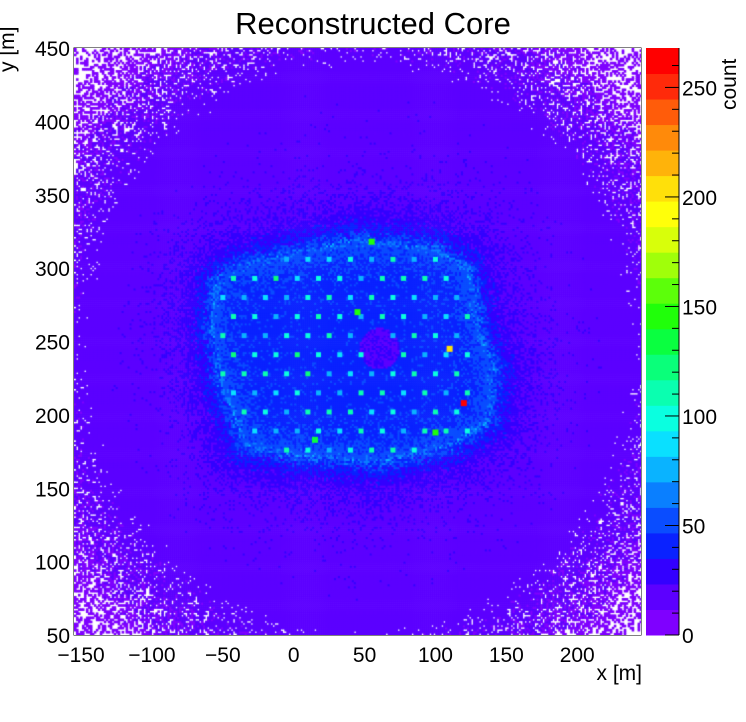  What do you see at coordinates (80, 655) in the screenshot?
I see `x-tick-label: −150` at bounding box center [80, 655].